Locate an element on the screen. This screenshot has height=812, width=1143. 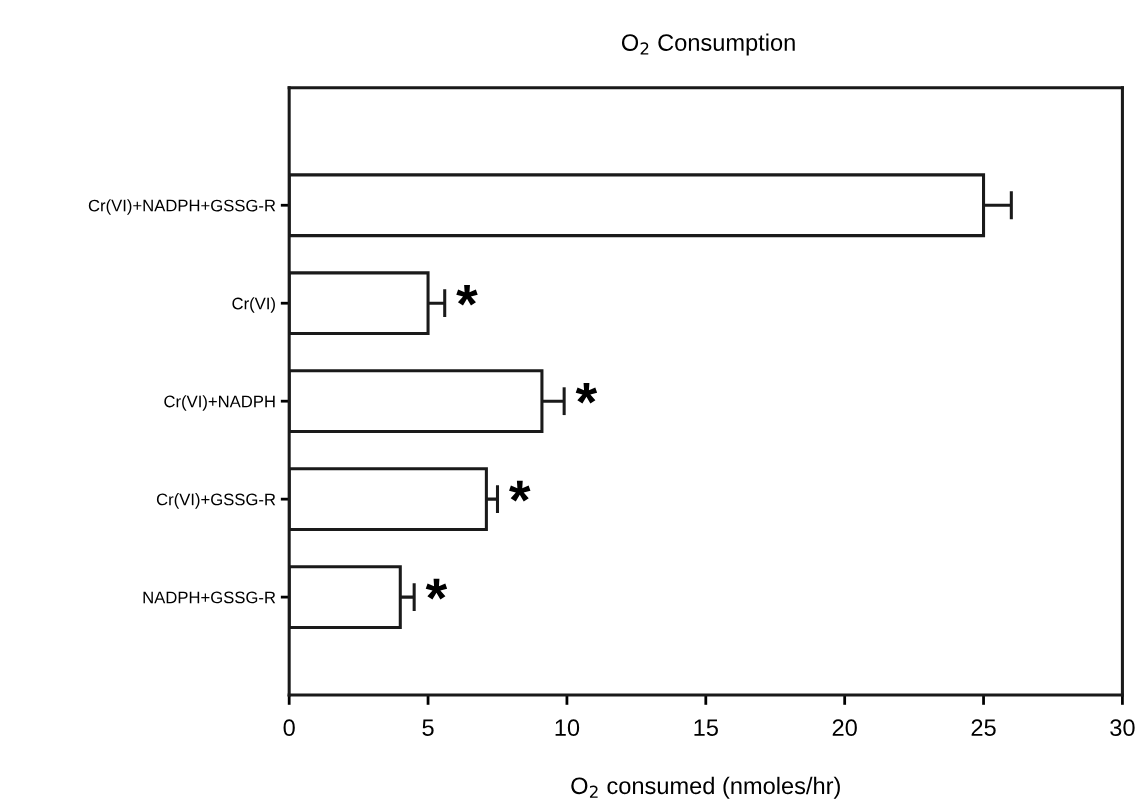
y-tick-label: Cr(VI)+GSSG-R is located at coordinates (216, 501).